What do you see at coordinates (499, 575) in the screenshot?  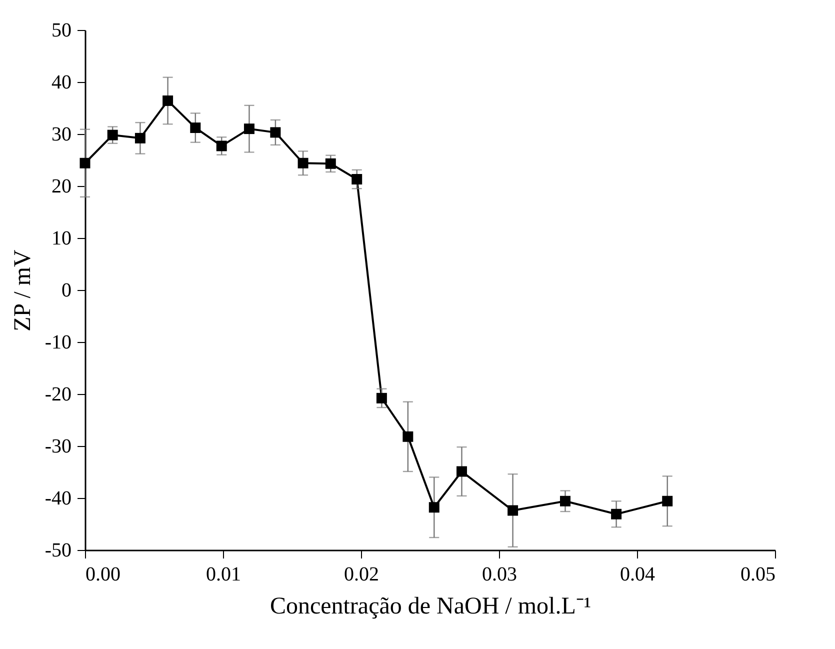 I see `x-tick-label: 0.03` at bounding box center [499, 575].